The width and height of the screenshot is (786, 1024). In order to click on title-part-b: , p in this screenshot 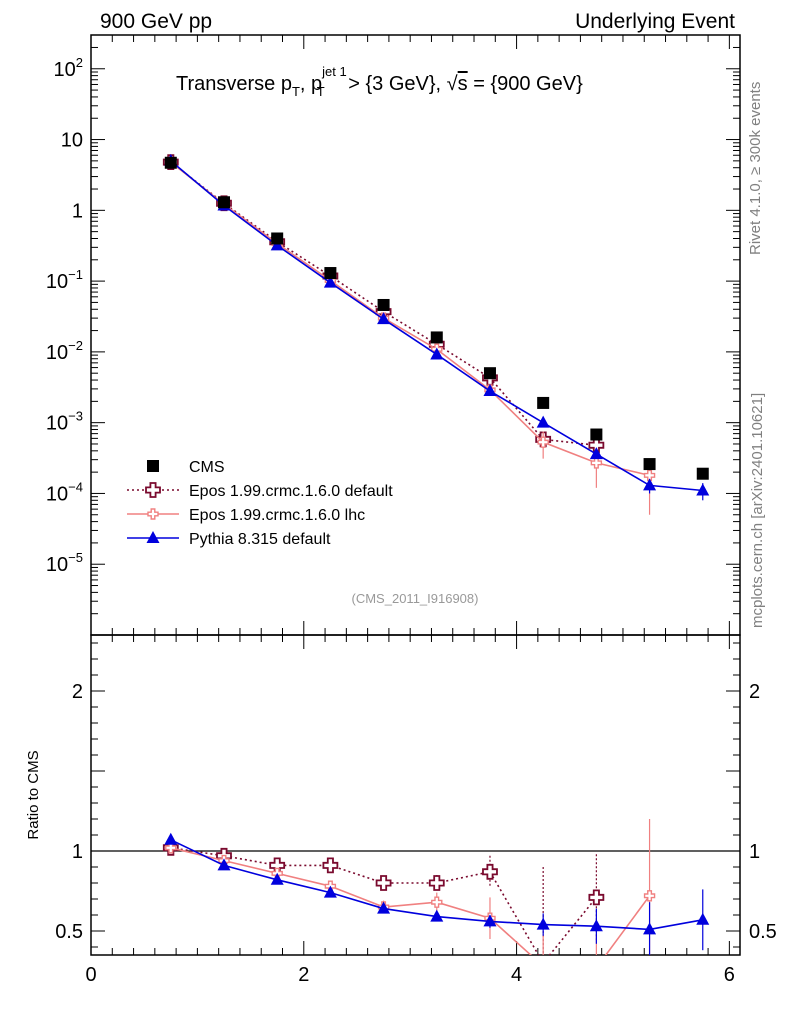, I will do `click(311, 84)`.